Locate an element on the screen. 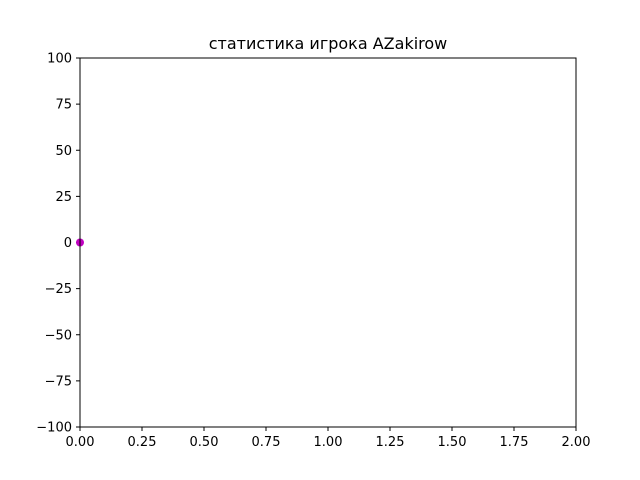 The image size is (640, 480). x-tick-label: 2.00 is located at coordinates (576, 442).